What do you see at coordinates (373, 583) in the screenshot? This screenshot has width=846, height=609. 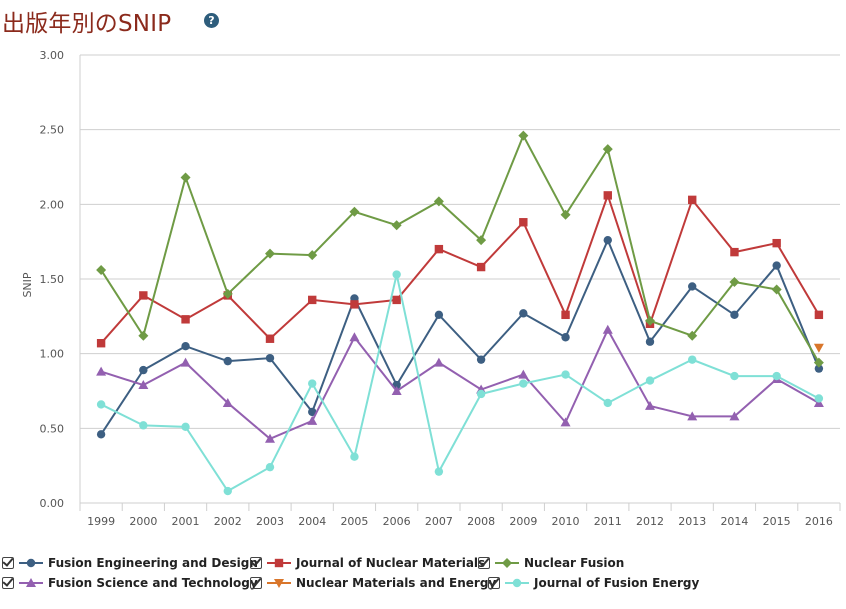 I see `legend-item: Nuclear Materials and Energy` at bounding box center [373, 583].